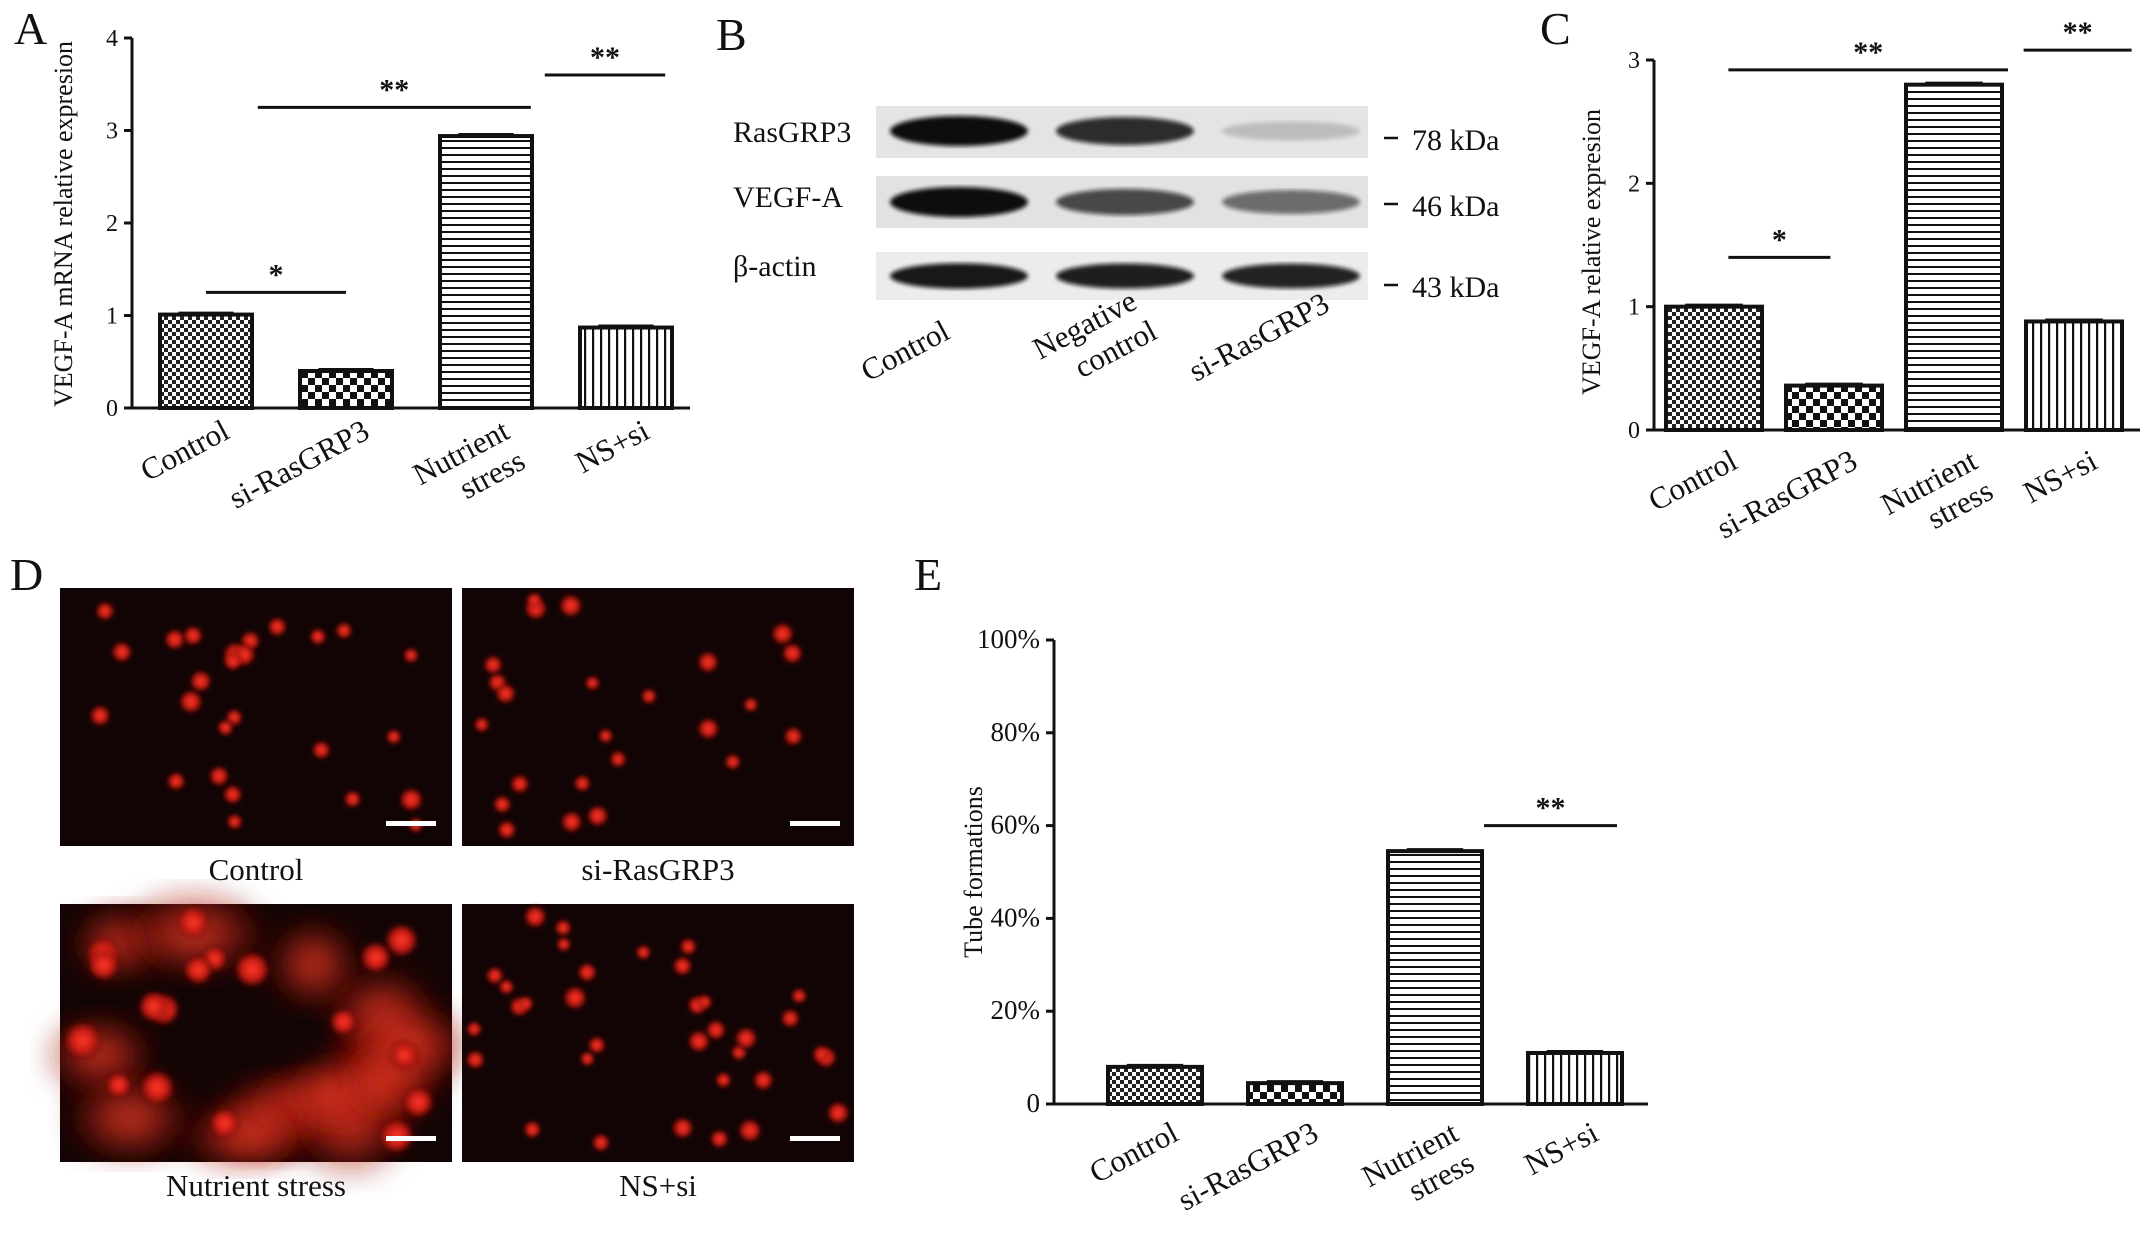 This screenshot has height=1248, width=2150. I want to click on x-category-label: NS+si, so click(2059, 476).